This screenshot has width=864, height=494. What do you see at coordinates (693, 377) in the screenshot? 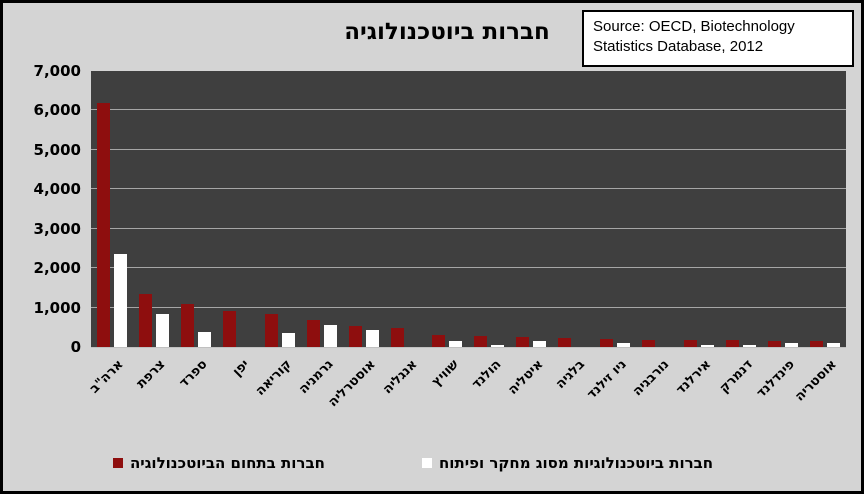
I see `x-tick-label: אירלנד` at bounding box center [693, 377].